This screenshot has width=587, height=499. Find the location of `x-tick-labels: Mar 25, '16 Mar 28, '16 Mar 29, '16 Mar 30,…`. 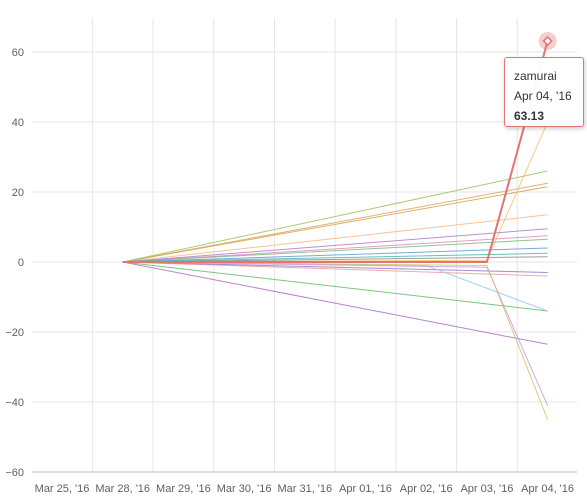

x-tick-labels: Mar 25, '16 Mar 28, '16 Mar 29, '16 Mar 30,… is located at coordinates (304, 489).